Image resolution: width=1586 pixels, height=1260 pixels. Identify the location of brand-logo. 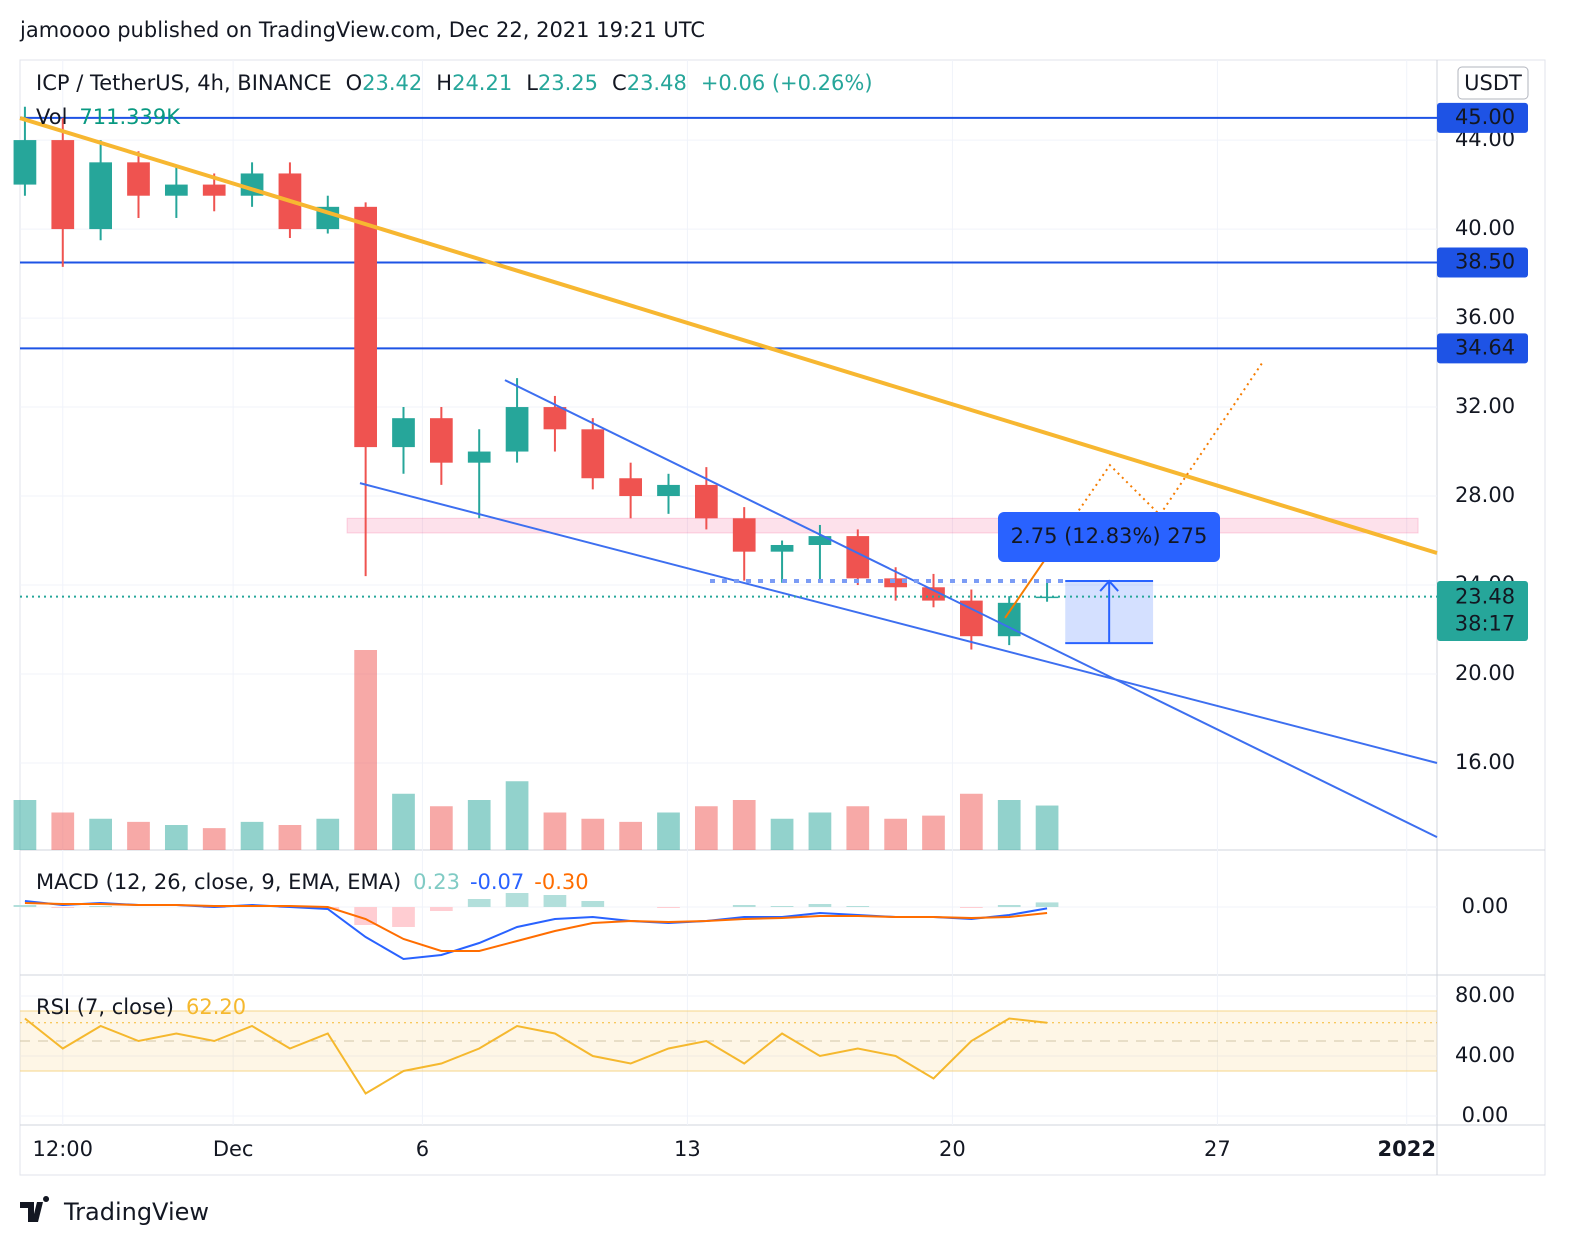
(35, 1209).